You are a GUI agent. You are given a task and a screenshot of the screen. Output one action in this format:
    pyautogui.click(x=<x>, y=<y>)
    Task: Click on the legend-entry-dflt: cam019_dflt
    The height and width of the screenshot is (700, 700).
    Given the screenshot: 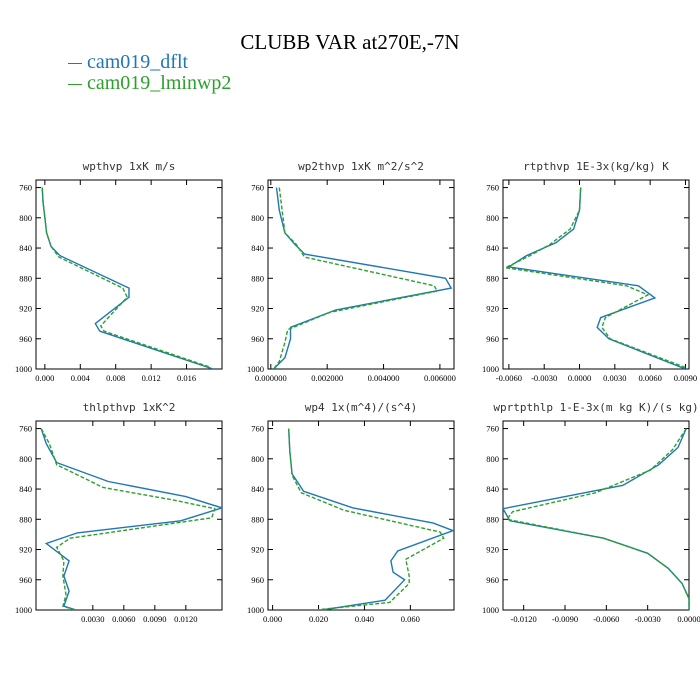 What is the action you would take?
    pyautogui.click(x=149, y=62)
    